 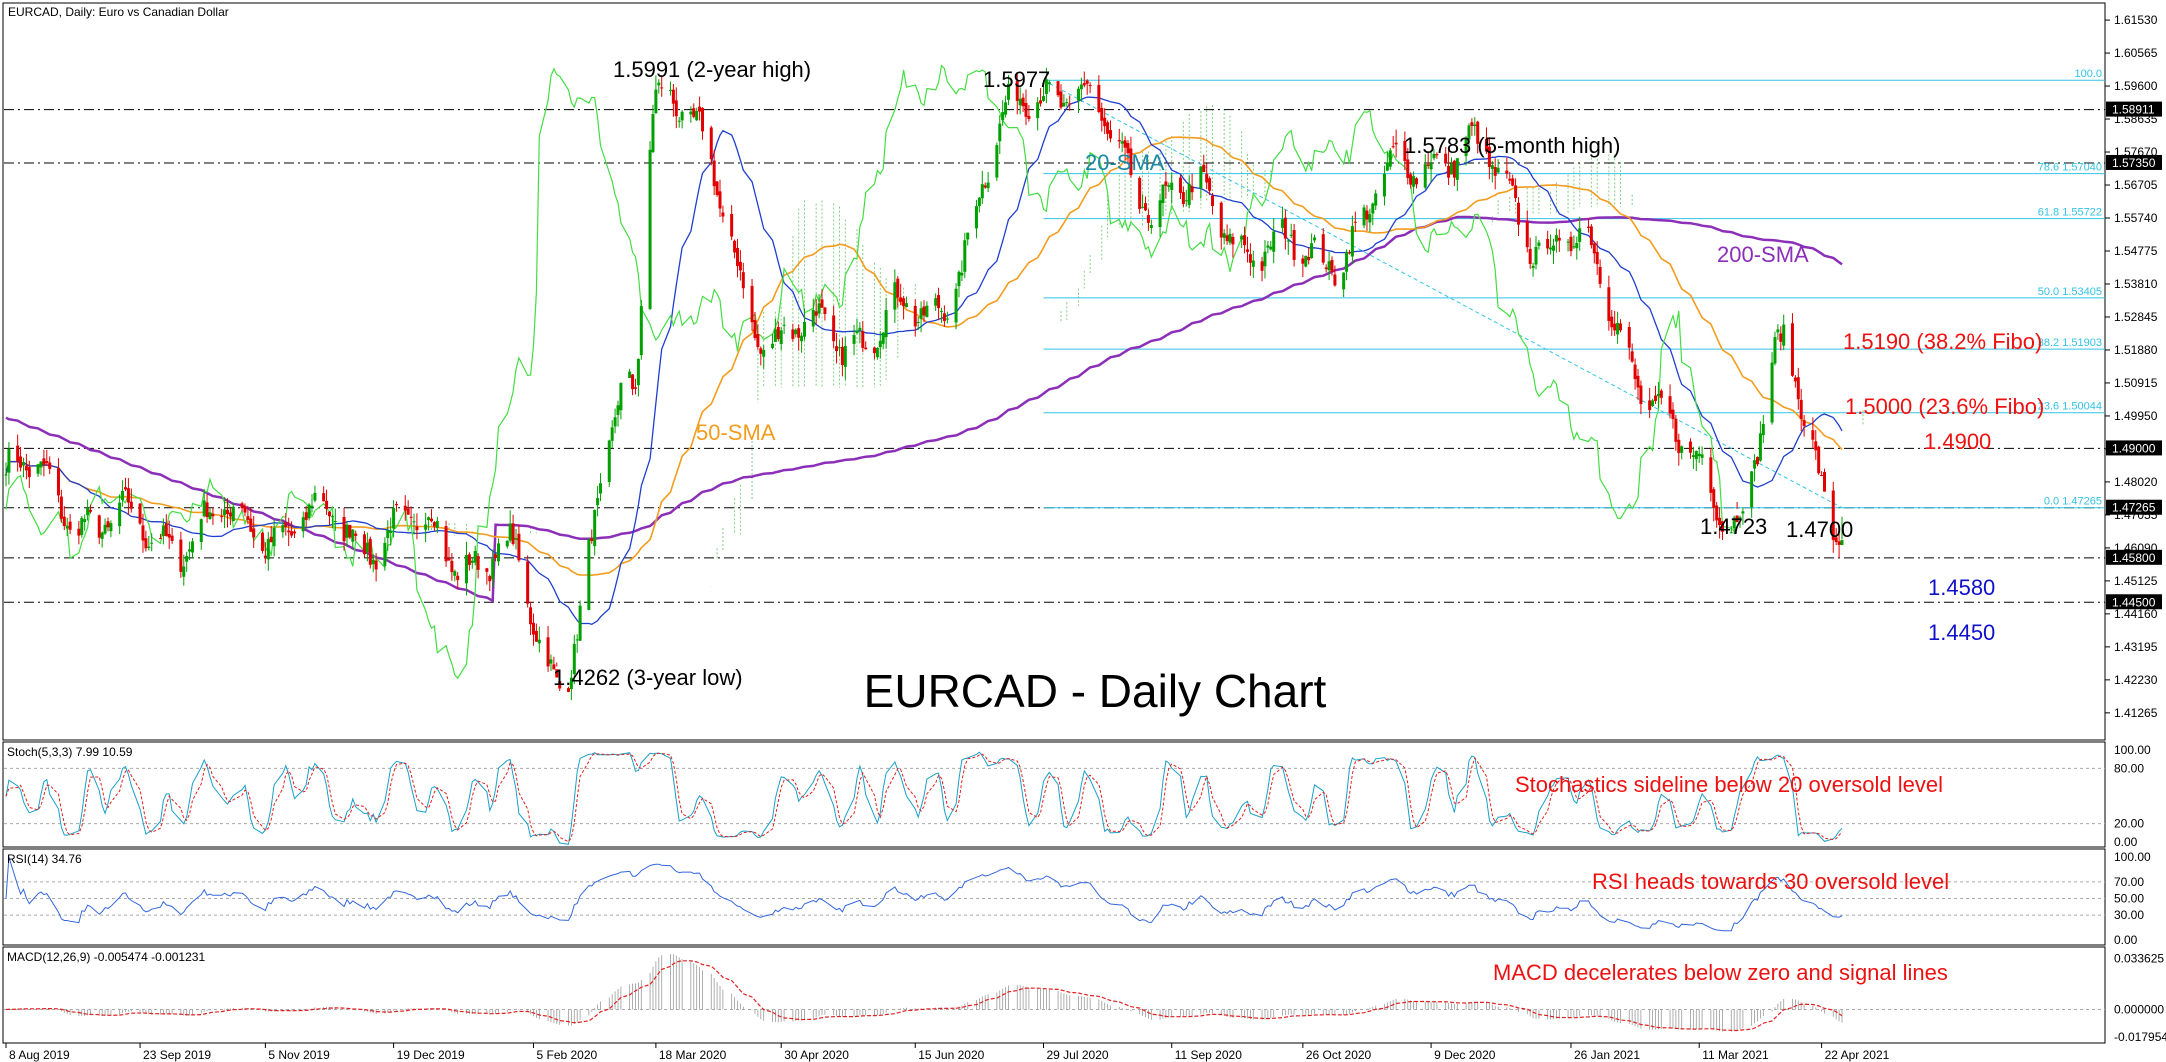 What do you see at coordinates (2088, 74) in the screenshot?
I see `fib-label: 100.0` at bounding box center [2088, 74].